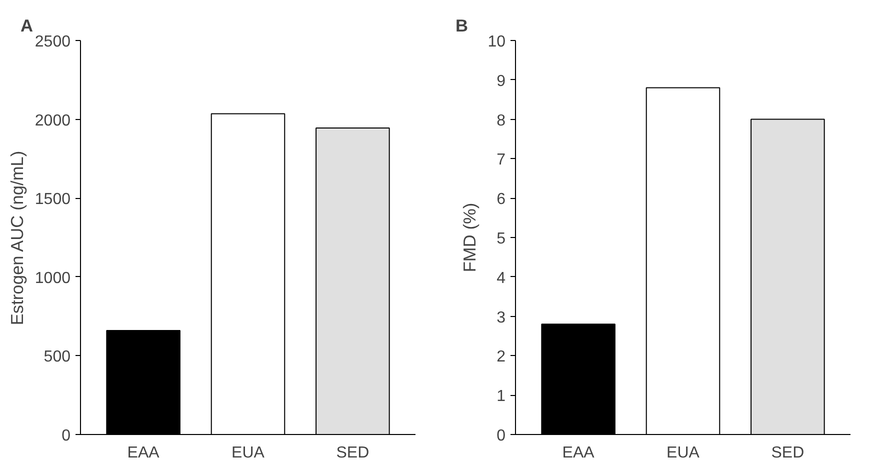  I want to click on y-tick-label: 1, so click(501, 397).